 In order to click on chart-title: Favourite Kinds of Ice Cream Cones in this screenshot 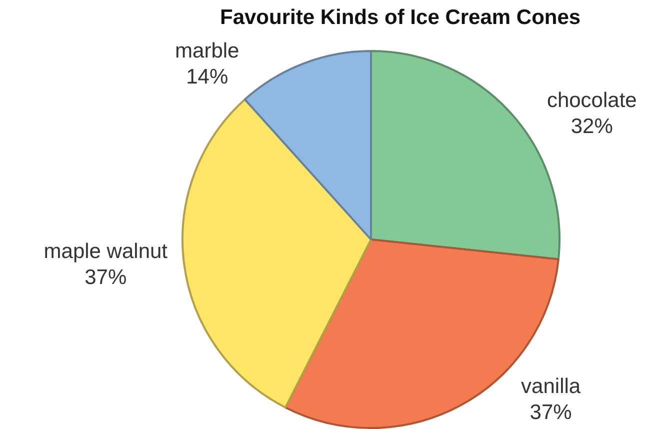, I will do `click(400, 18)`.